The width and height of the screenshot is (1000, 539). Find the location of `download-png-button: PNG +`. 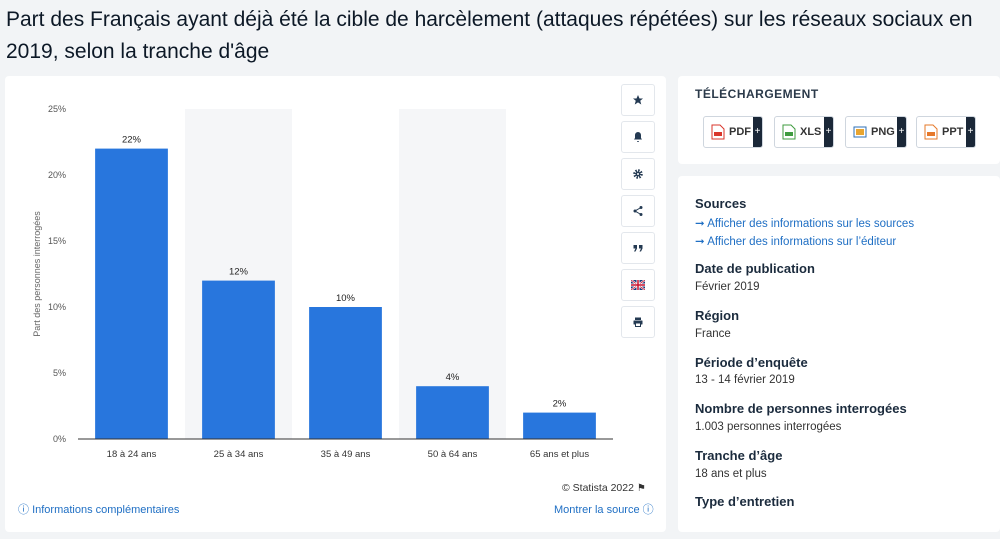

download-png-button: PNG + is located at coordinates (876, 132).